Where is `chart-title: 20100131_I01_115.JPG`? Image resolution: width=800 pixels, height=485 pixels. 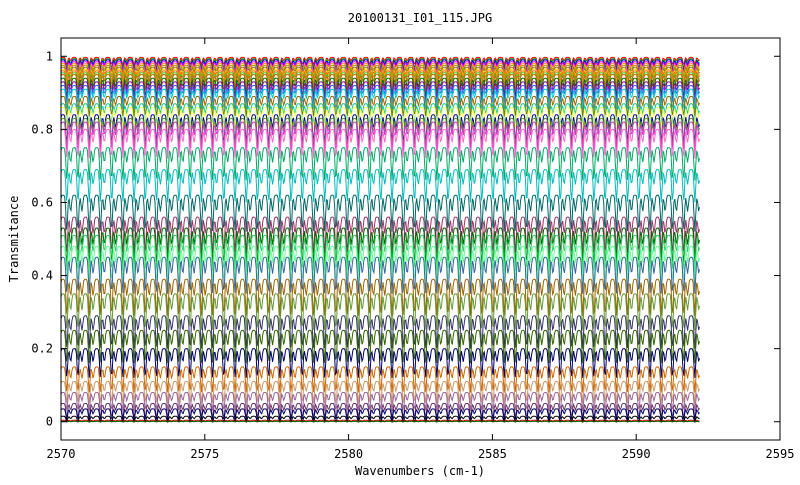
chart-title: 20100131_I01_115.JPG is located at coordinates (420, 18).